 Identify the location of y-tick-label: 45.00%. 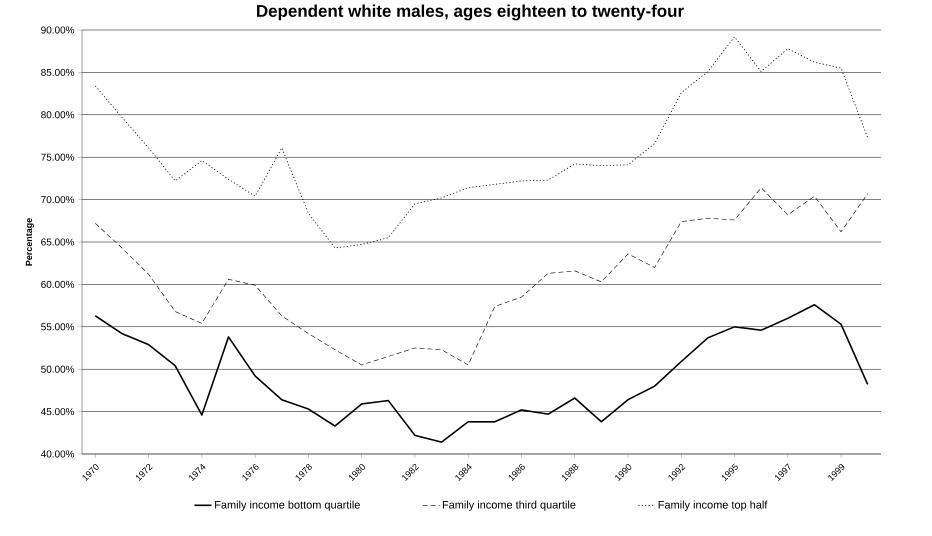
(57, 412).